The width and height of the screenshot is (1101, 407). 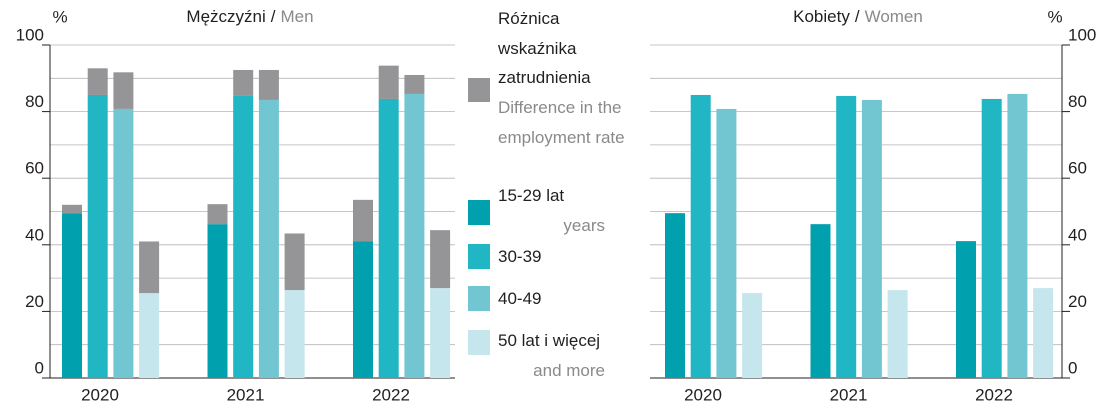 What do you see at coordinates (544, 48) in the screenshot?
I see `legend-label: Różnica wskaźnika zatrudnienia` at bounding box center [544, 48].